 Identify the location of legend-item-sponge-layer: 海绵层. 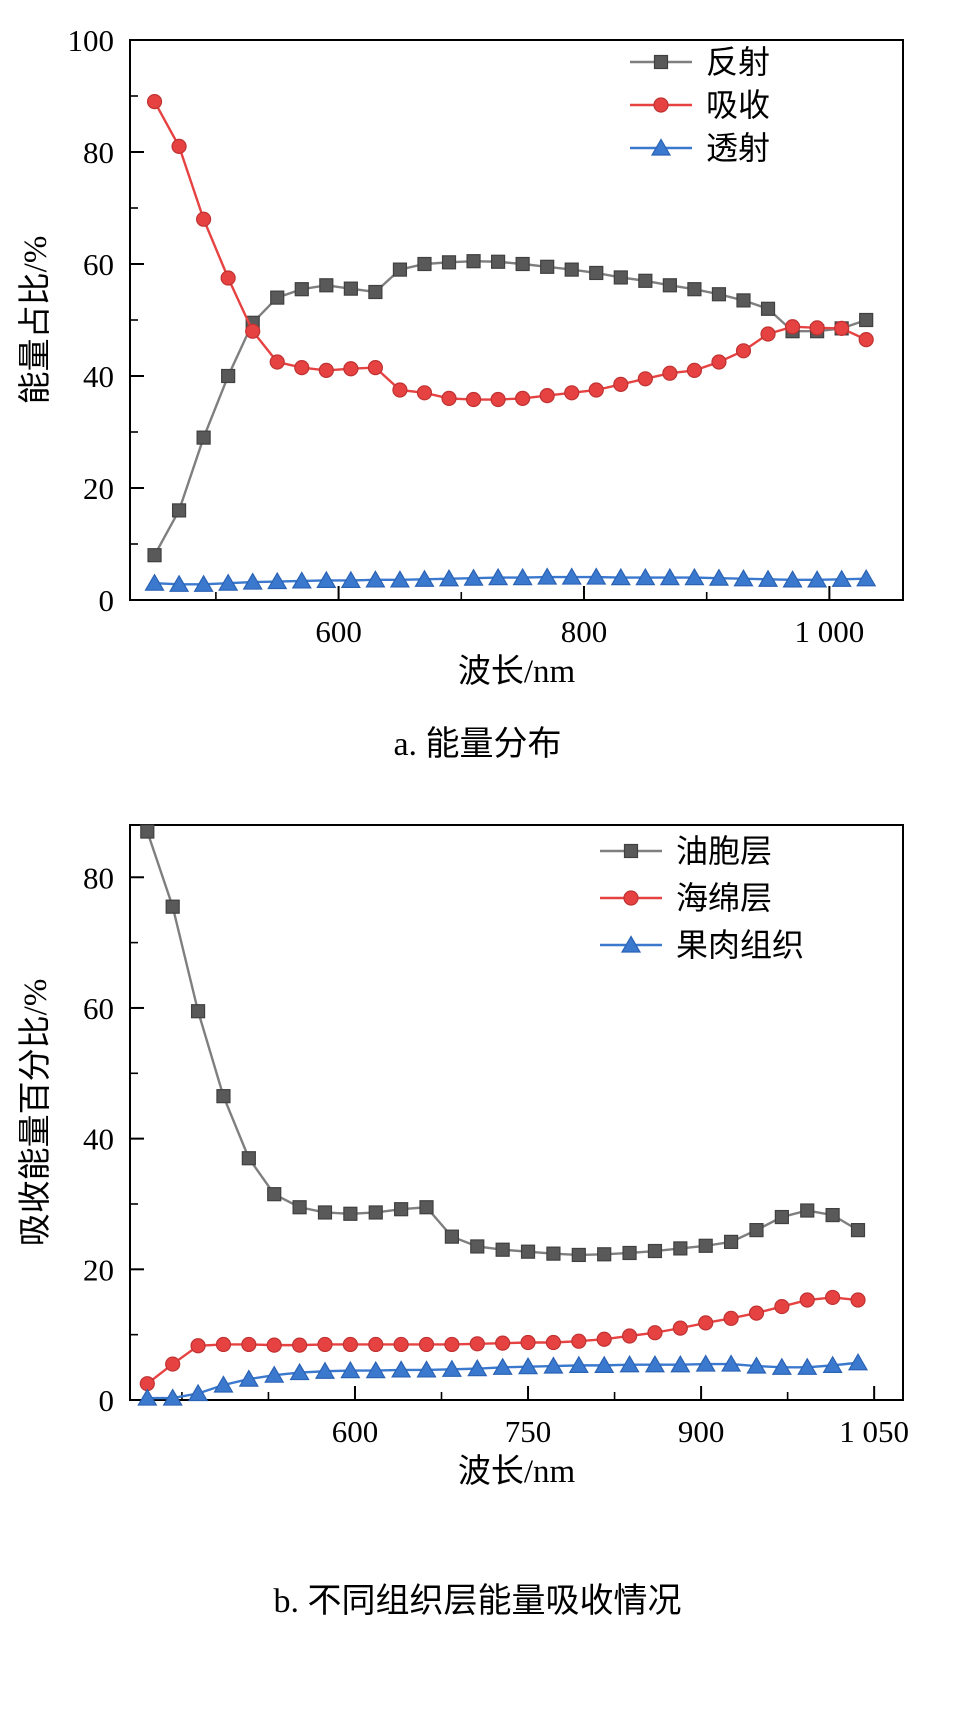
(686, 898).